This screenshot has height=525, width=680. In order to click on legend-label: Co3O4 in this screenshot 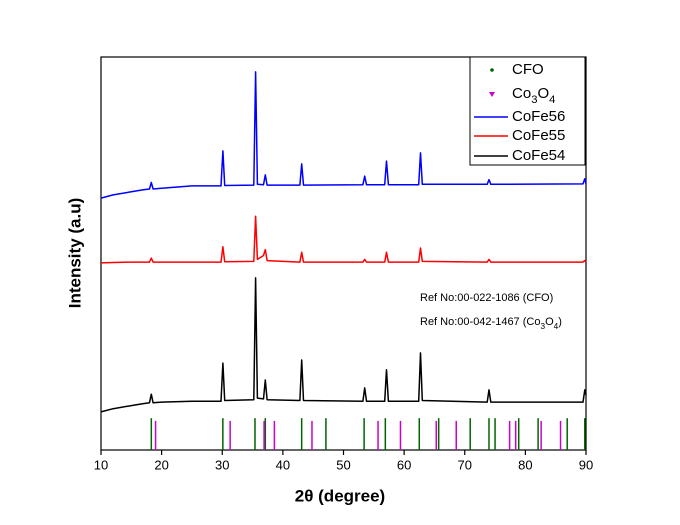, I will do `click(533, 95)`.